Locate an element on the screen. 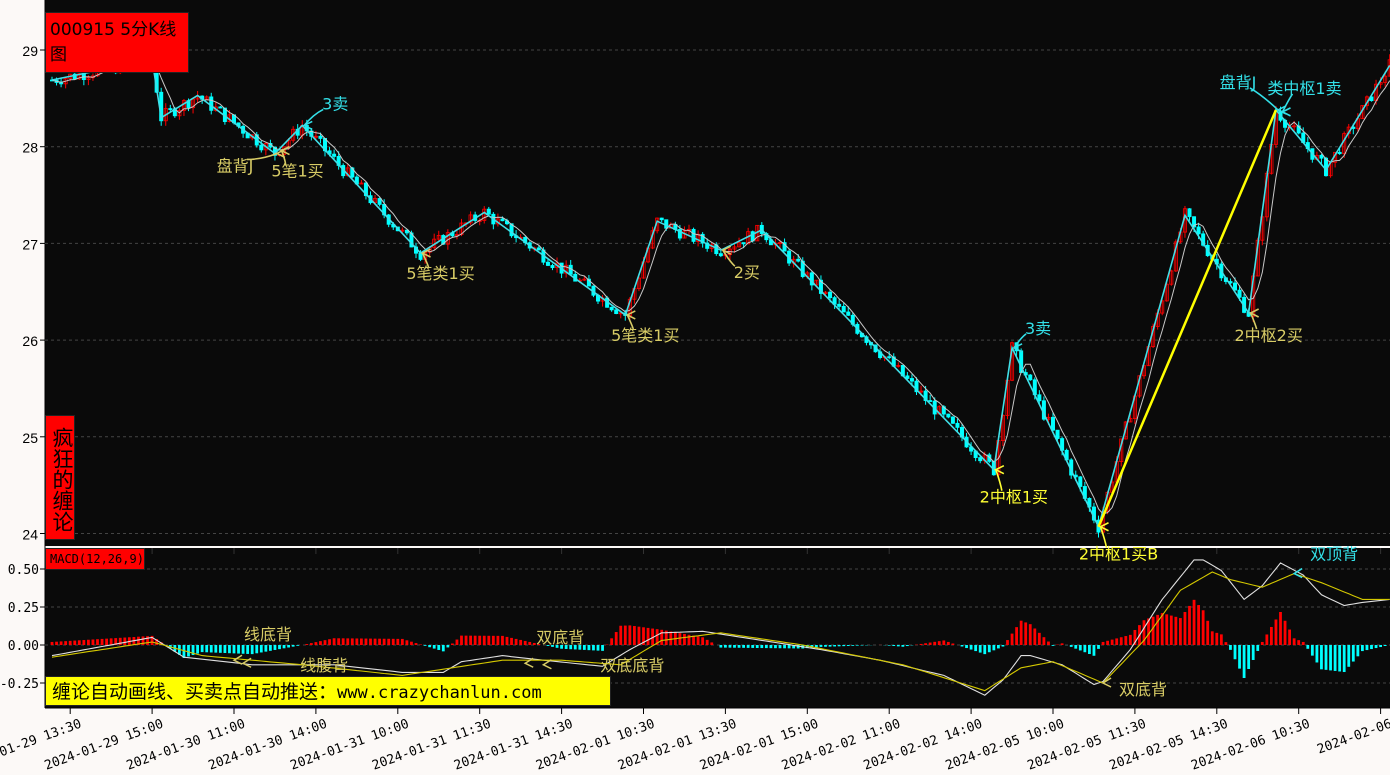 Image resolution: width=1390 pixels, height=775 pixels. divergence-label: 双底背 is located at coordinates (560, 637).